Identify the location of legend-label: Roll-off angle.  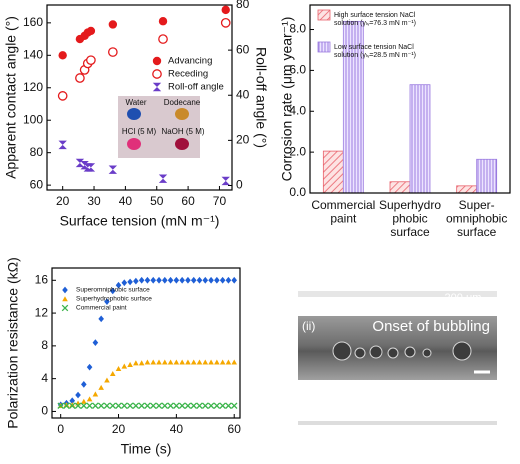
(196, 87).